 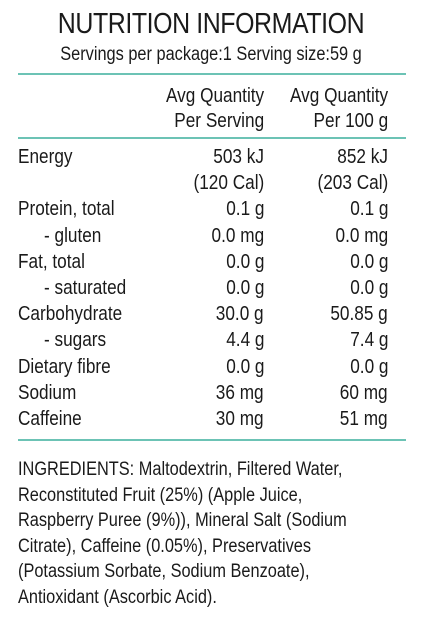 What do you see at coordinates (212, 440) in the screenshot?
I see `divider-bottom` at bounding box center [212, 440].